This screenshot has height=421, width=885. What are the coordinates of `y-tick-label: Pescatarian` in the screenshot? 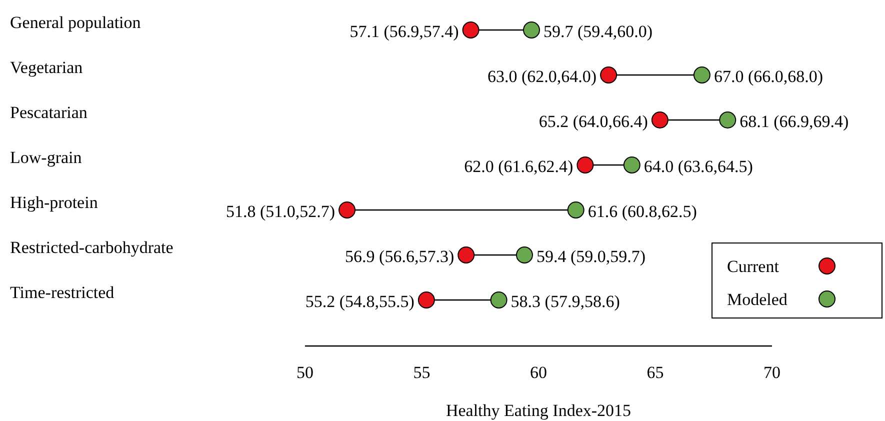 It's located at (49, 112).